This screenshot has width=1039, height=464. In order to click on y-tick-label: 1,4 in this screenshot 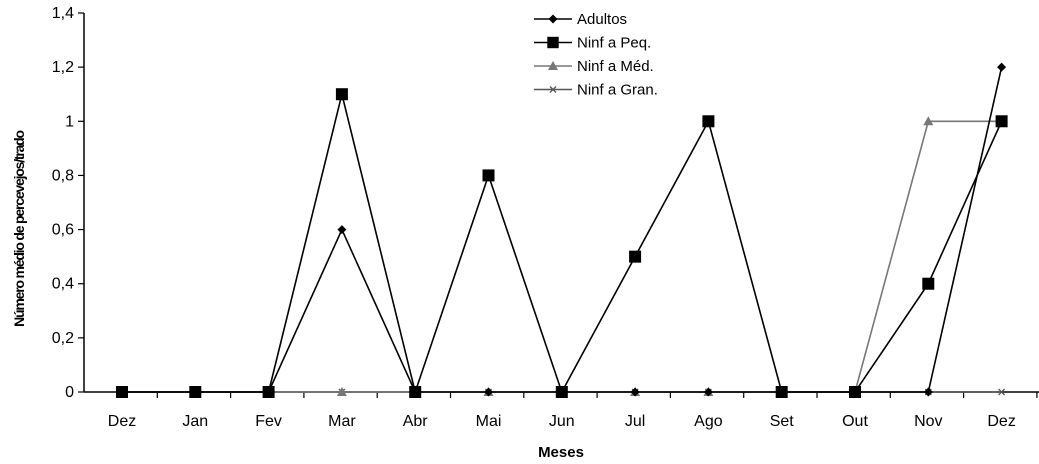, I will do `click(63, 13)`.